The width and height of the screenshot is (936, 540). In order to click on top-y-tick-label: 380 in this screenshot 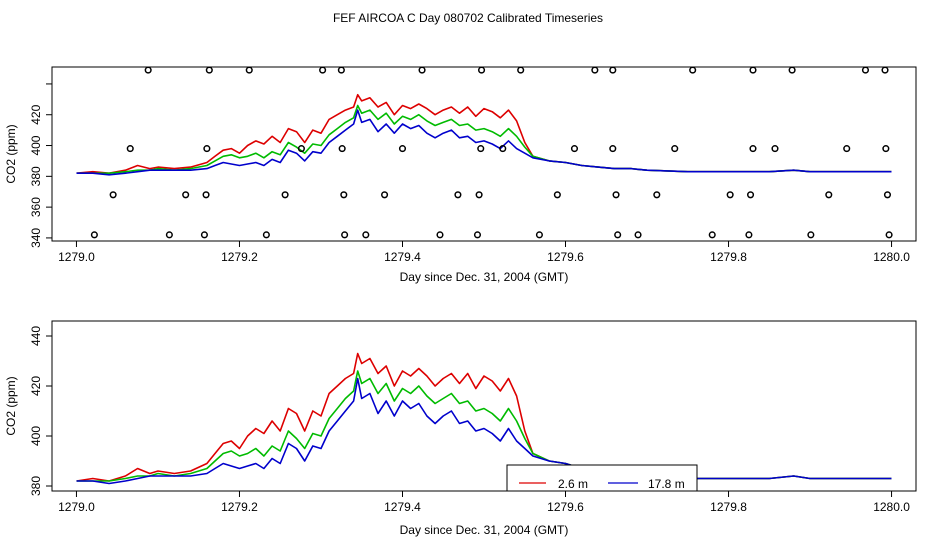, I will do `click(36, 176)`.